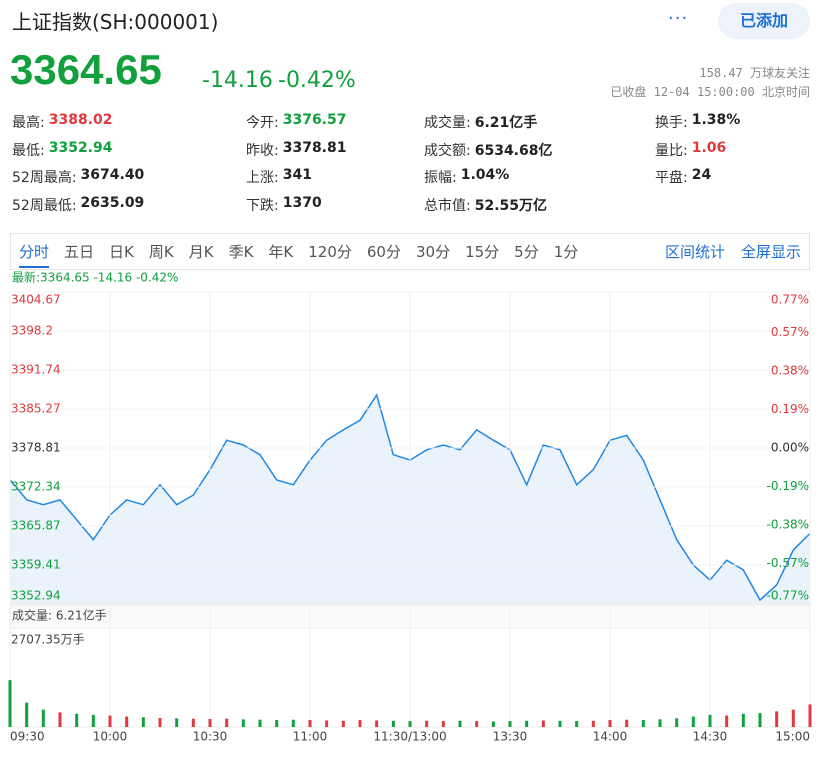 The width and height of the screenshot is (825, 761). What do you see at coordinates (788, 486) in the screenshot?
I see `y2-tick-label: -0.19%` at bounding box center [788, 486].